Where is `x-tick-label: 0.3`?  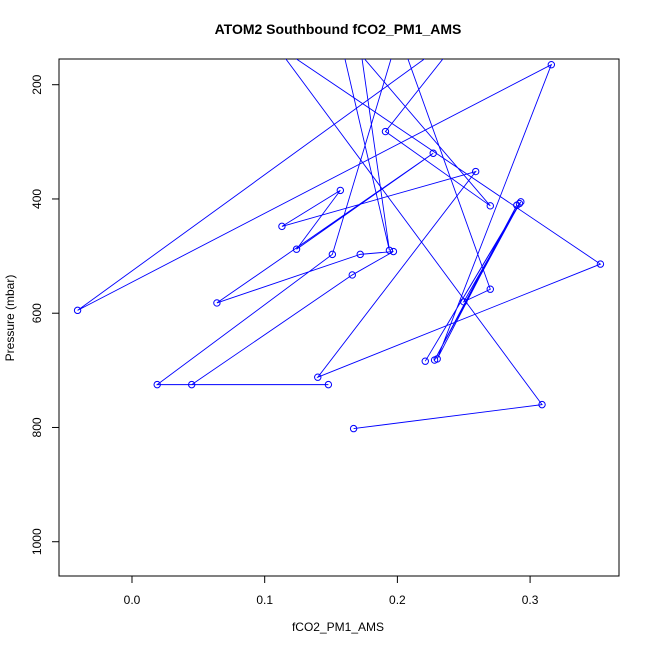
x-tick-label: 0.3 is located at coordinates (530, 600).